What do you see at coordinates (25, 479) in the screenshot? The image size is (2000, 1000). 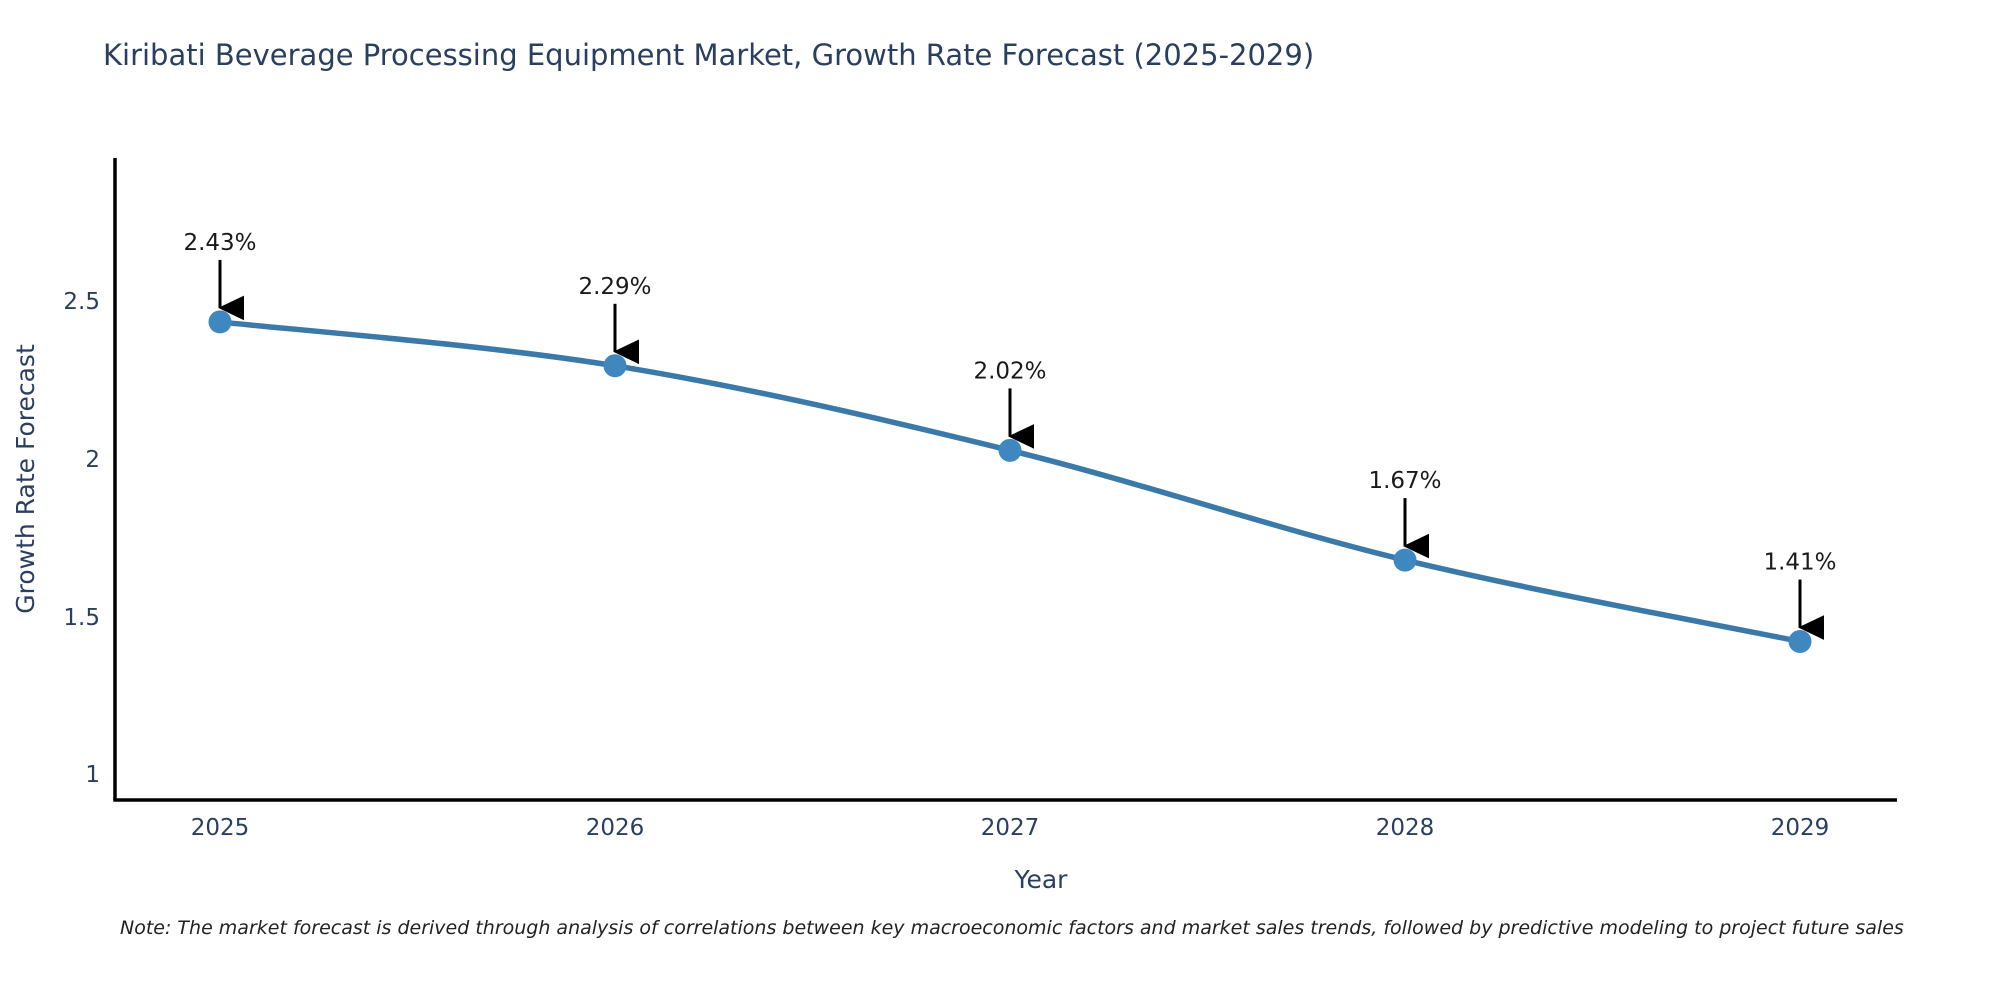 I see `y-axis-title: Growth Rate Forecast` at bounding box center [25, 479].